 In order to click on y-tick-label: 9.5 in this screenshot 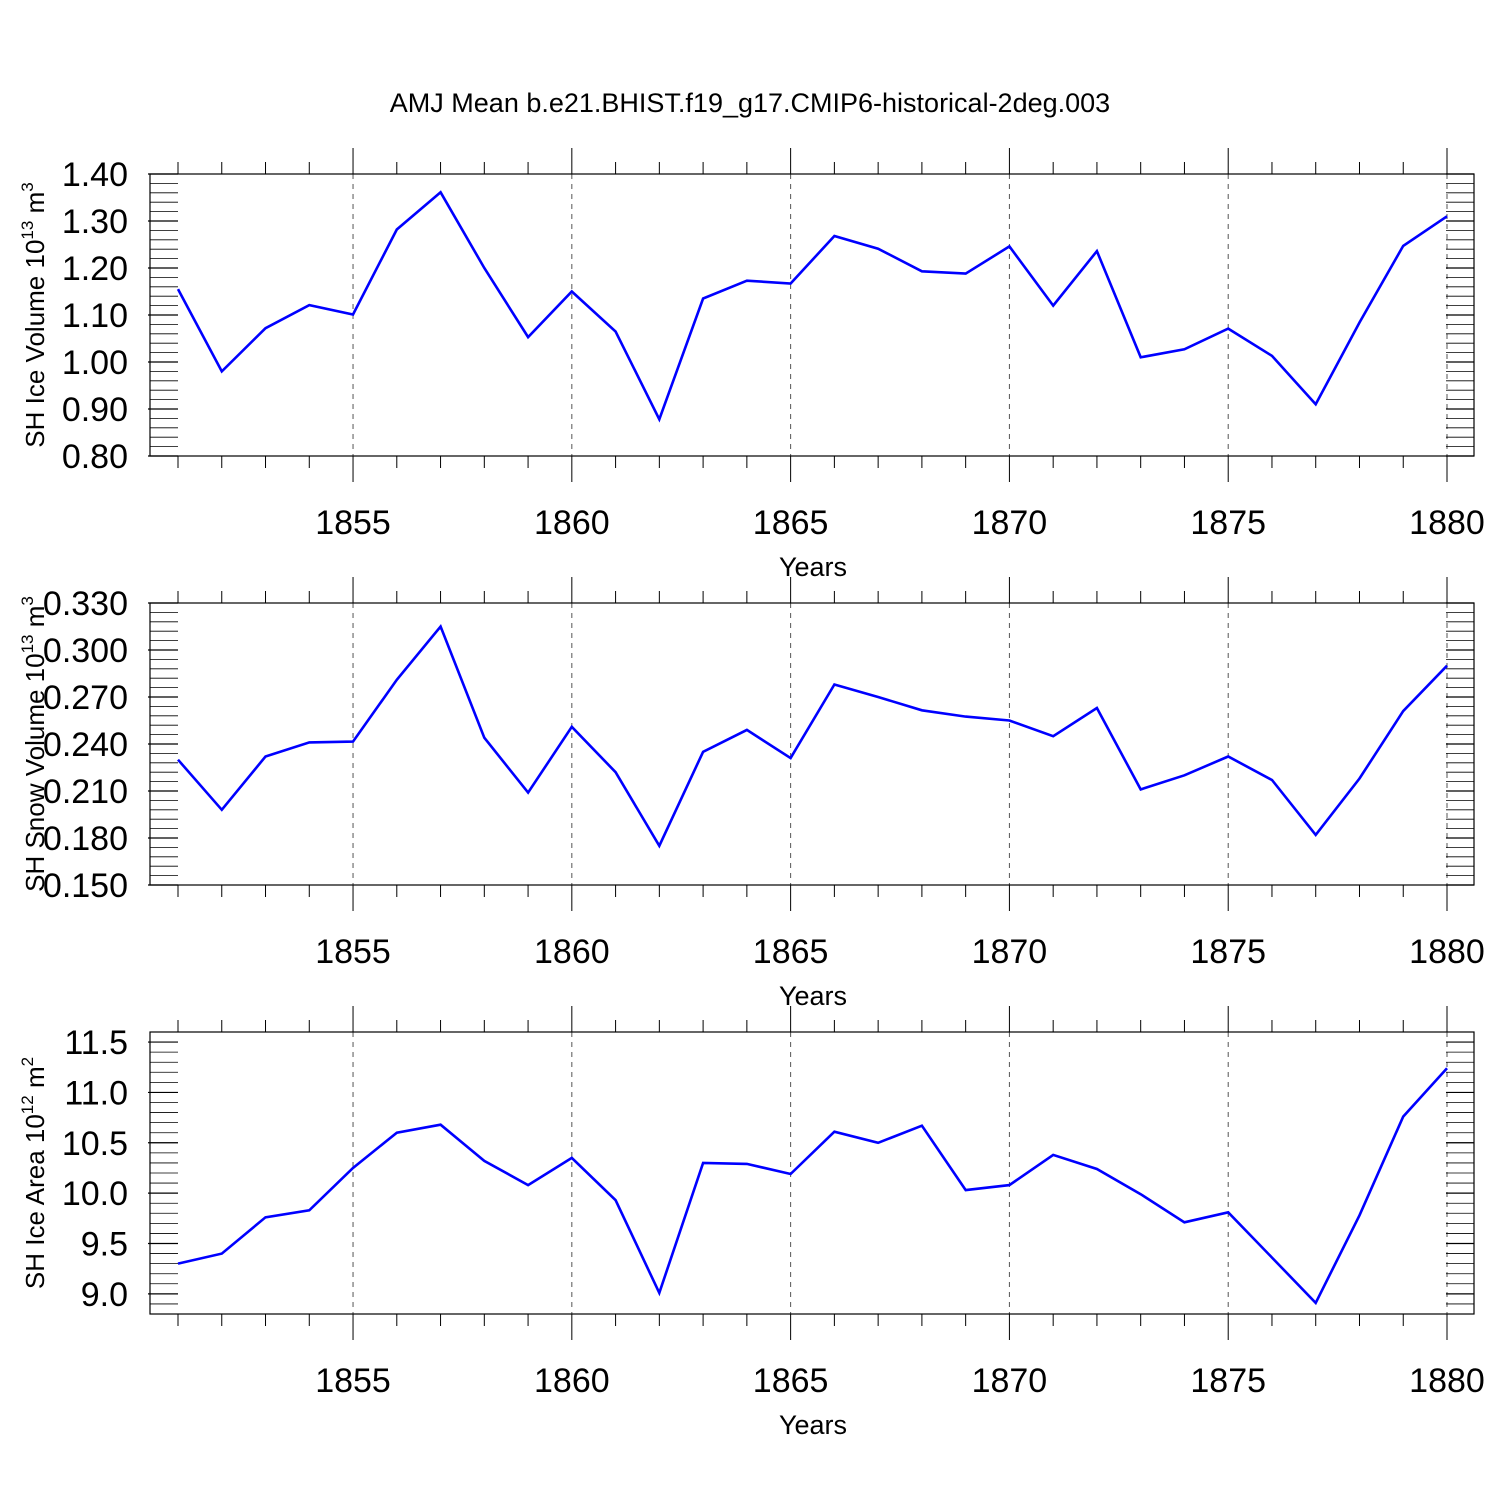, I will do `click(104, 1245)`.